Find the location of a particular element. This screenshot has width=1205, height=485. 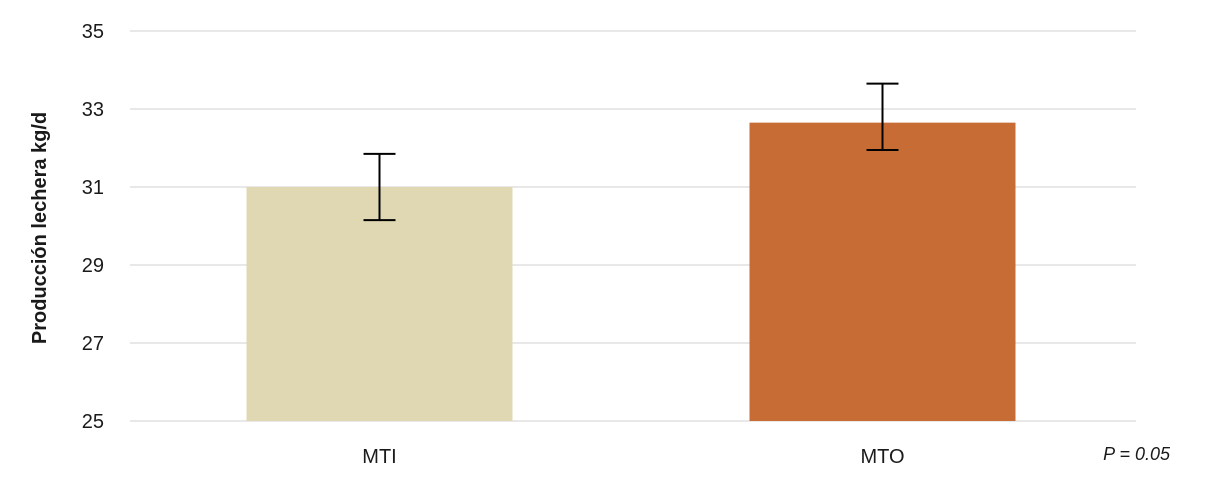

x-category-label: MTO is located at coordinates (882, 457).